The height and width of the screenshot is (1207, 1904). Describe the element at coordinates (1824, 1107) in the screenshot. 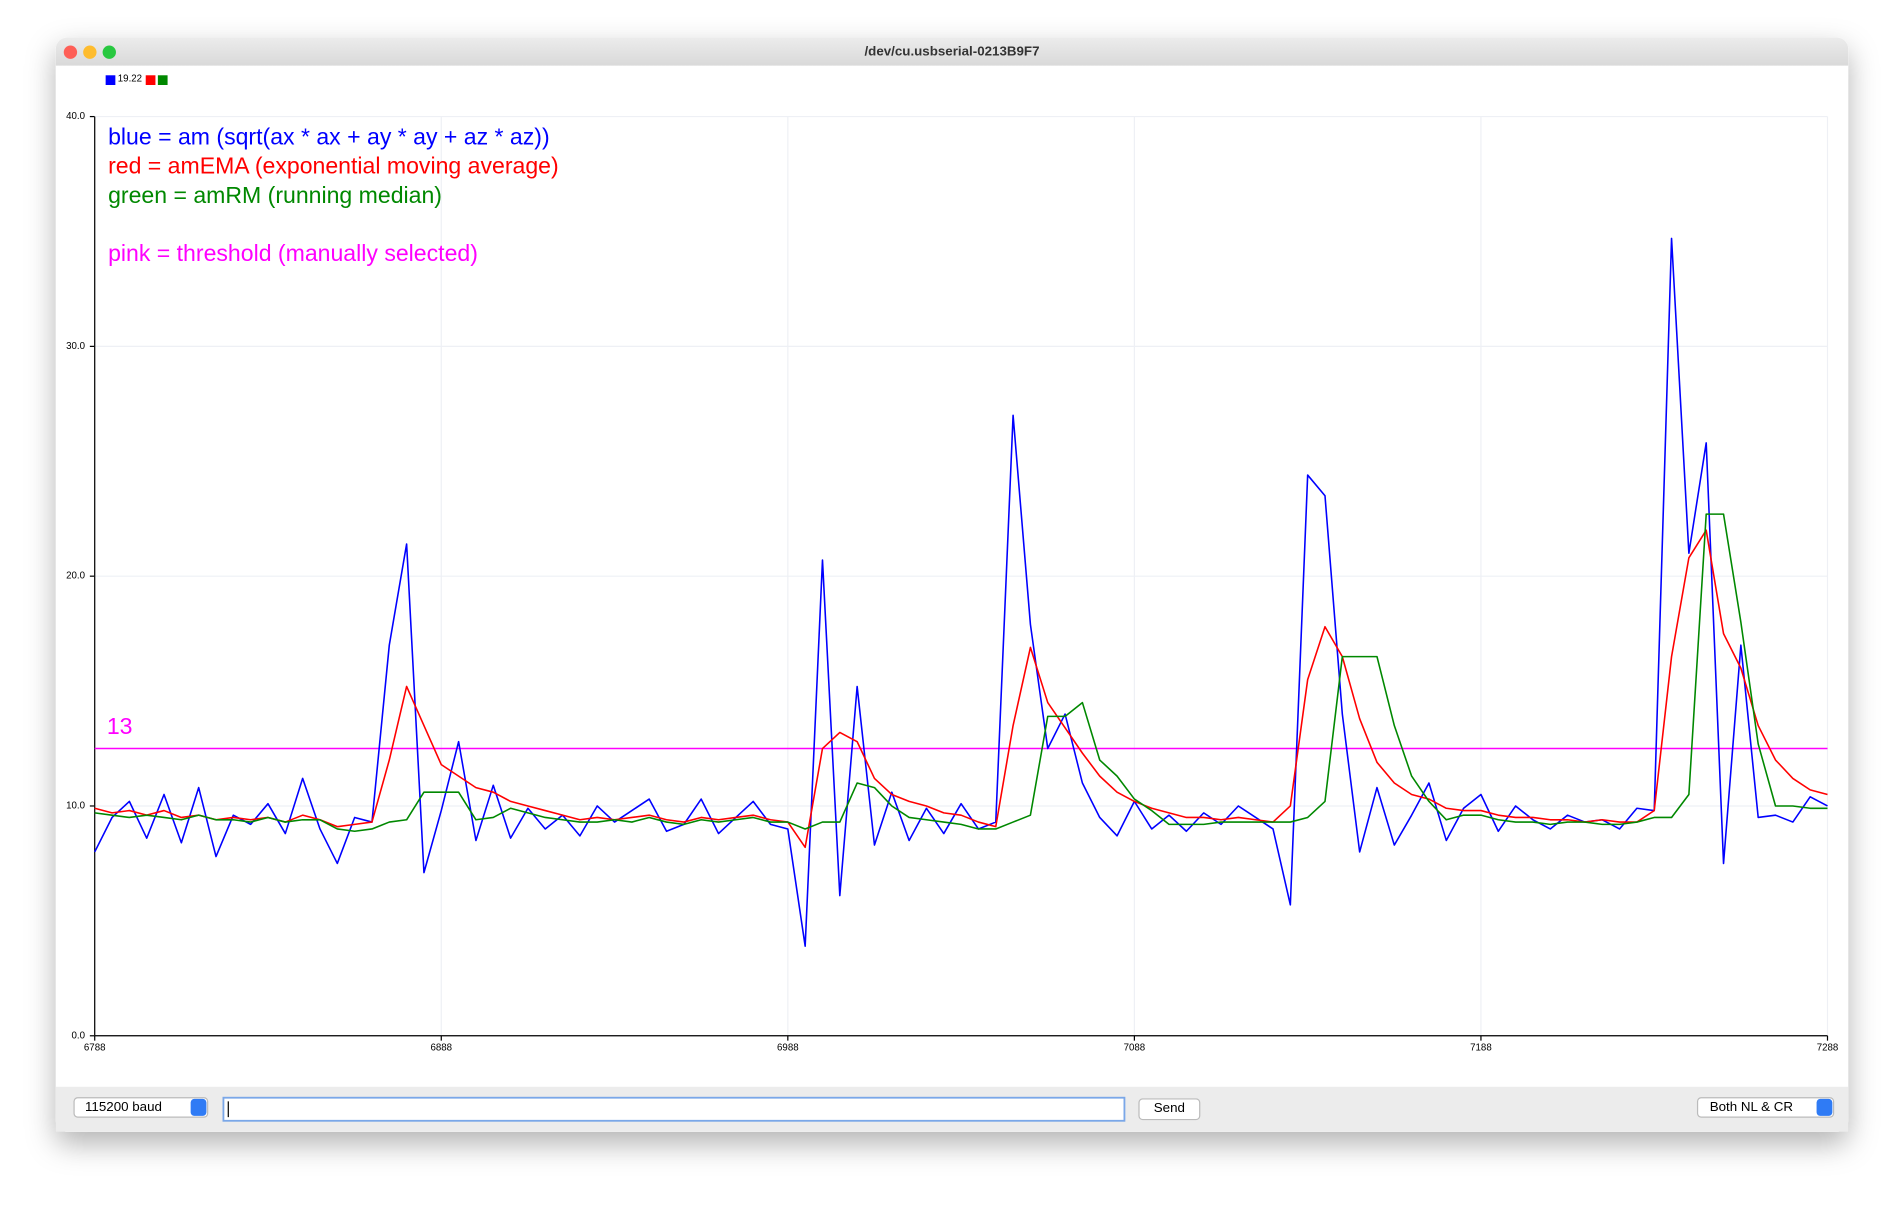

I see `line-ending-arrow` at that location.